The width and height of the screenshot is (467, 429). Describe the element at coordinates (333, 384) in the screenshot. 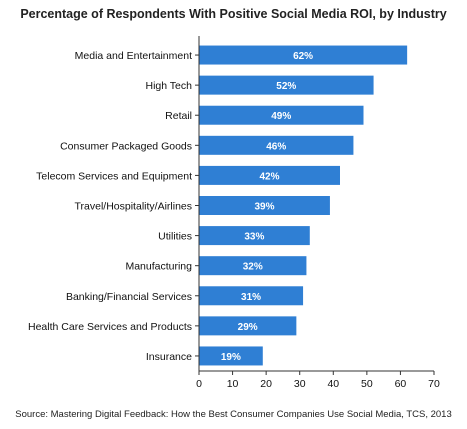

I see `x-tick-label: 40` at that location.